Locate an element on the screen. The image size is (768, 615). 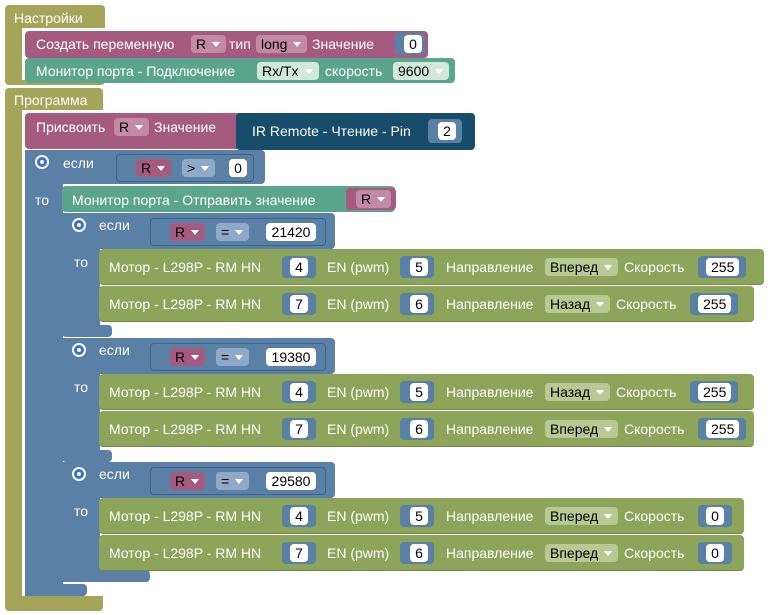
outer-if-label: если is located at coordinates (78, 163).